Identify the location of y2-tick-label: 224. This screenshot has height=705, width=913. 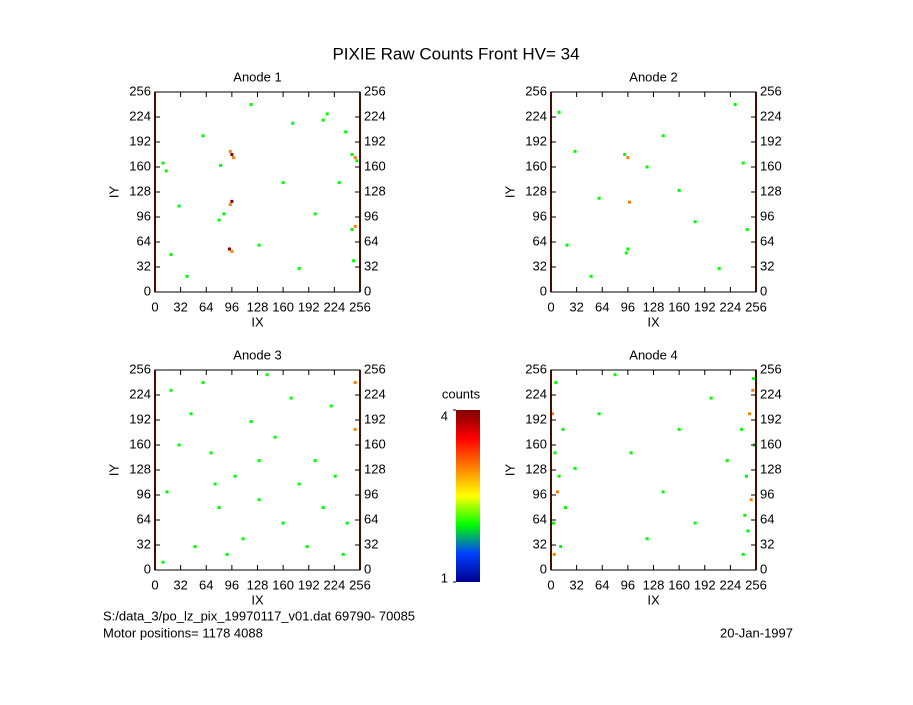
(375, 393).